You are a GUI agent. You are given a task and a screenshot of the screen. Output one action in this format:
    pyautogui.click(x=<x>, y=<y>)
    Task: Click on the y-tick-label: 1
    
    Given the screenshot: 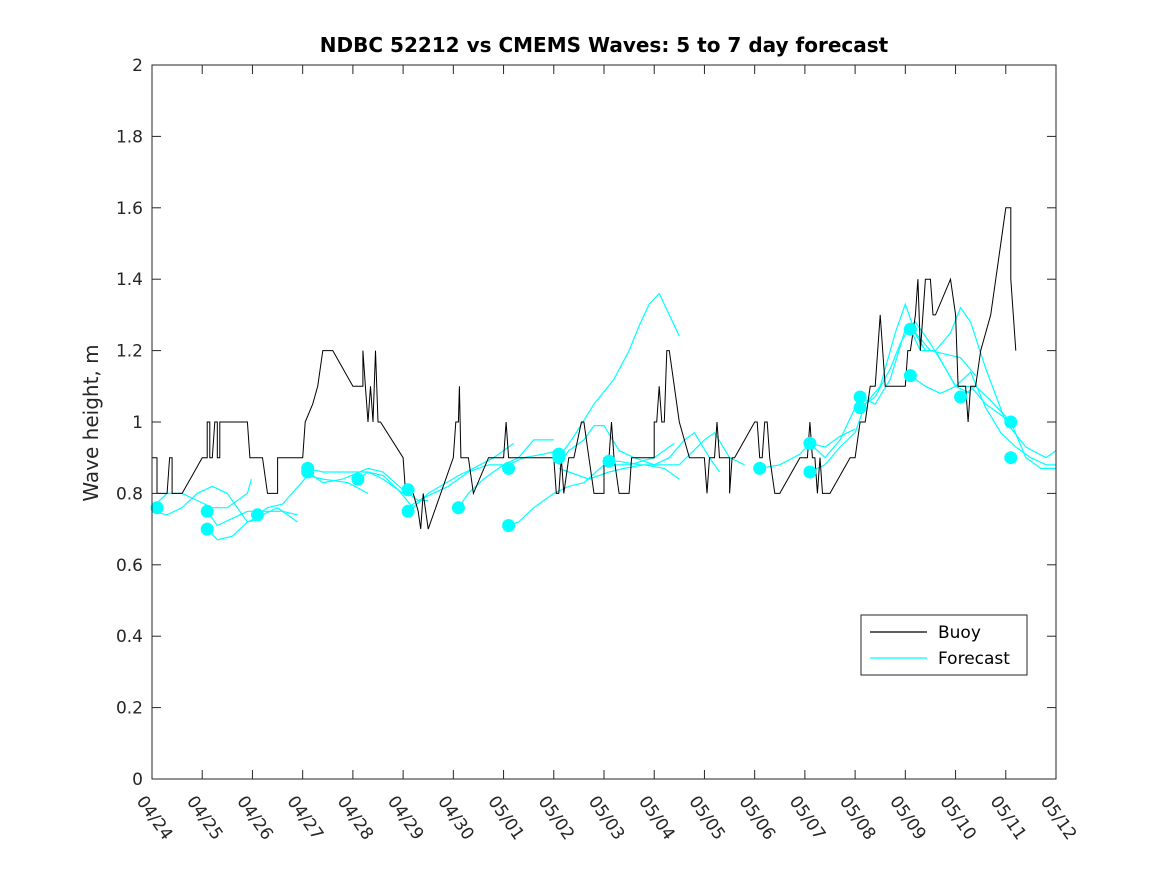 What is the action you would take?
    pyautogui.click(x=137, y=423)
    